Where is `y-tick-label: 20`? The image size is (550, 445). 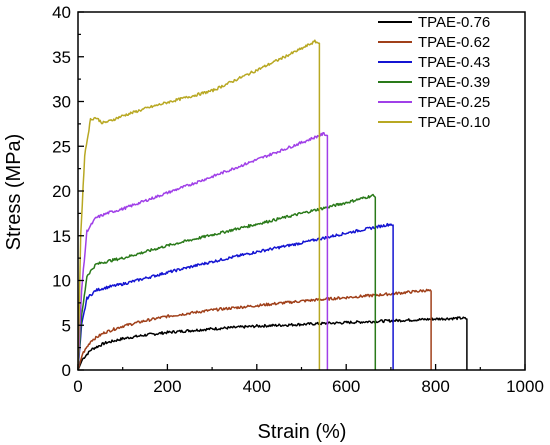
y-tick-label: 20 is located at coordinates (61, 191).